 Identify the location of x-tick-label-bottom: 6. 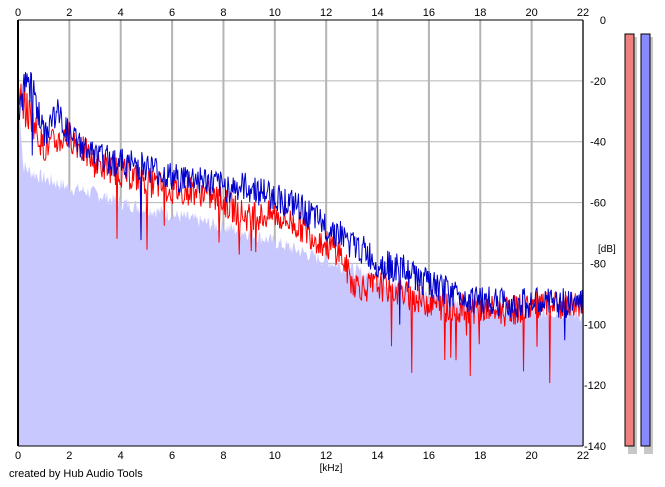
(172, 456).